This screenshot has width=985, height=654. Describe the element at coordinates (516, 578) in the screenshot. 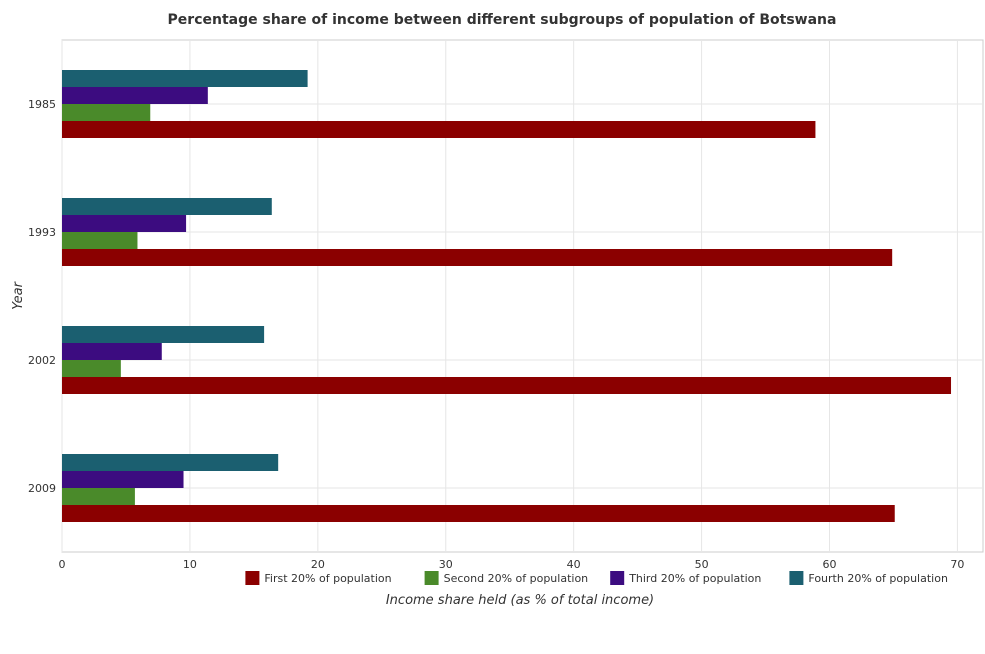

I see `legend-label: Second 20% of population` at that location.